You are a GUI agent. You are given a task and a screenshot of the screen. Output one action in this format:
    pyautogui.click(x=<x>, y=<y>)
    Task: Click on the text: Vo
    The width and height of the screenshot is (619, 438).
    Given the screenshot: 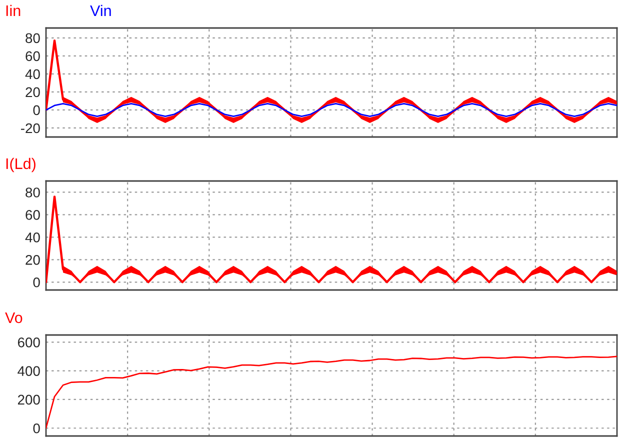 What is the action you would take?
    pyautogui.click(x=13, y=318)
    